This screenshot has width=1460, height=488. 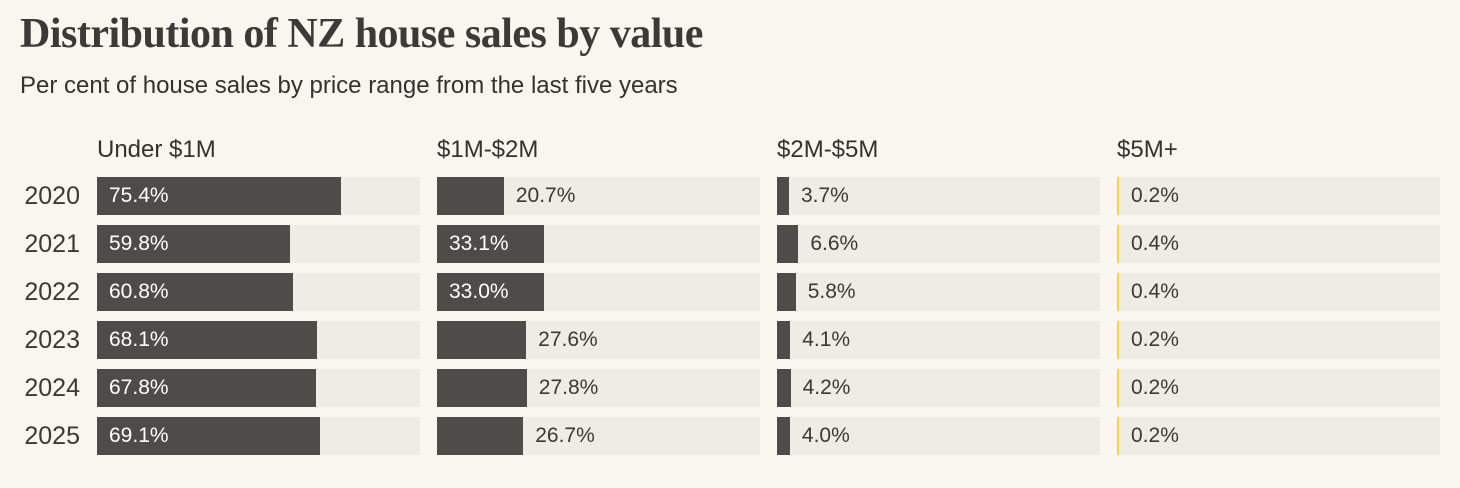 I want to click on year-label: 2021, so click(x=52, y=244).